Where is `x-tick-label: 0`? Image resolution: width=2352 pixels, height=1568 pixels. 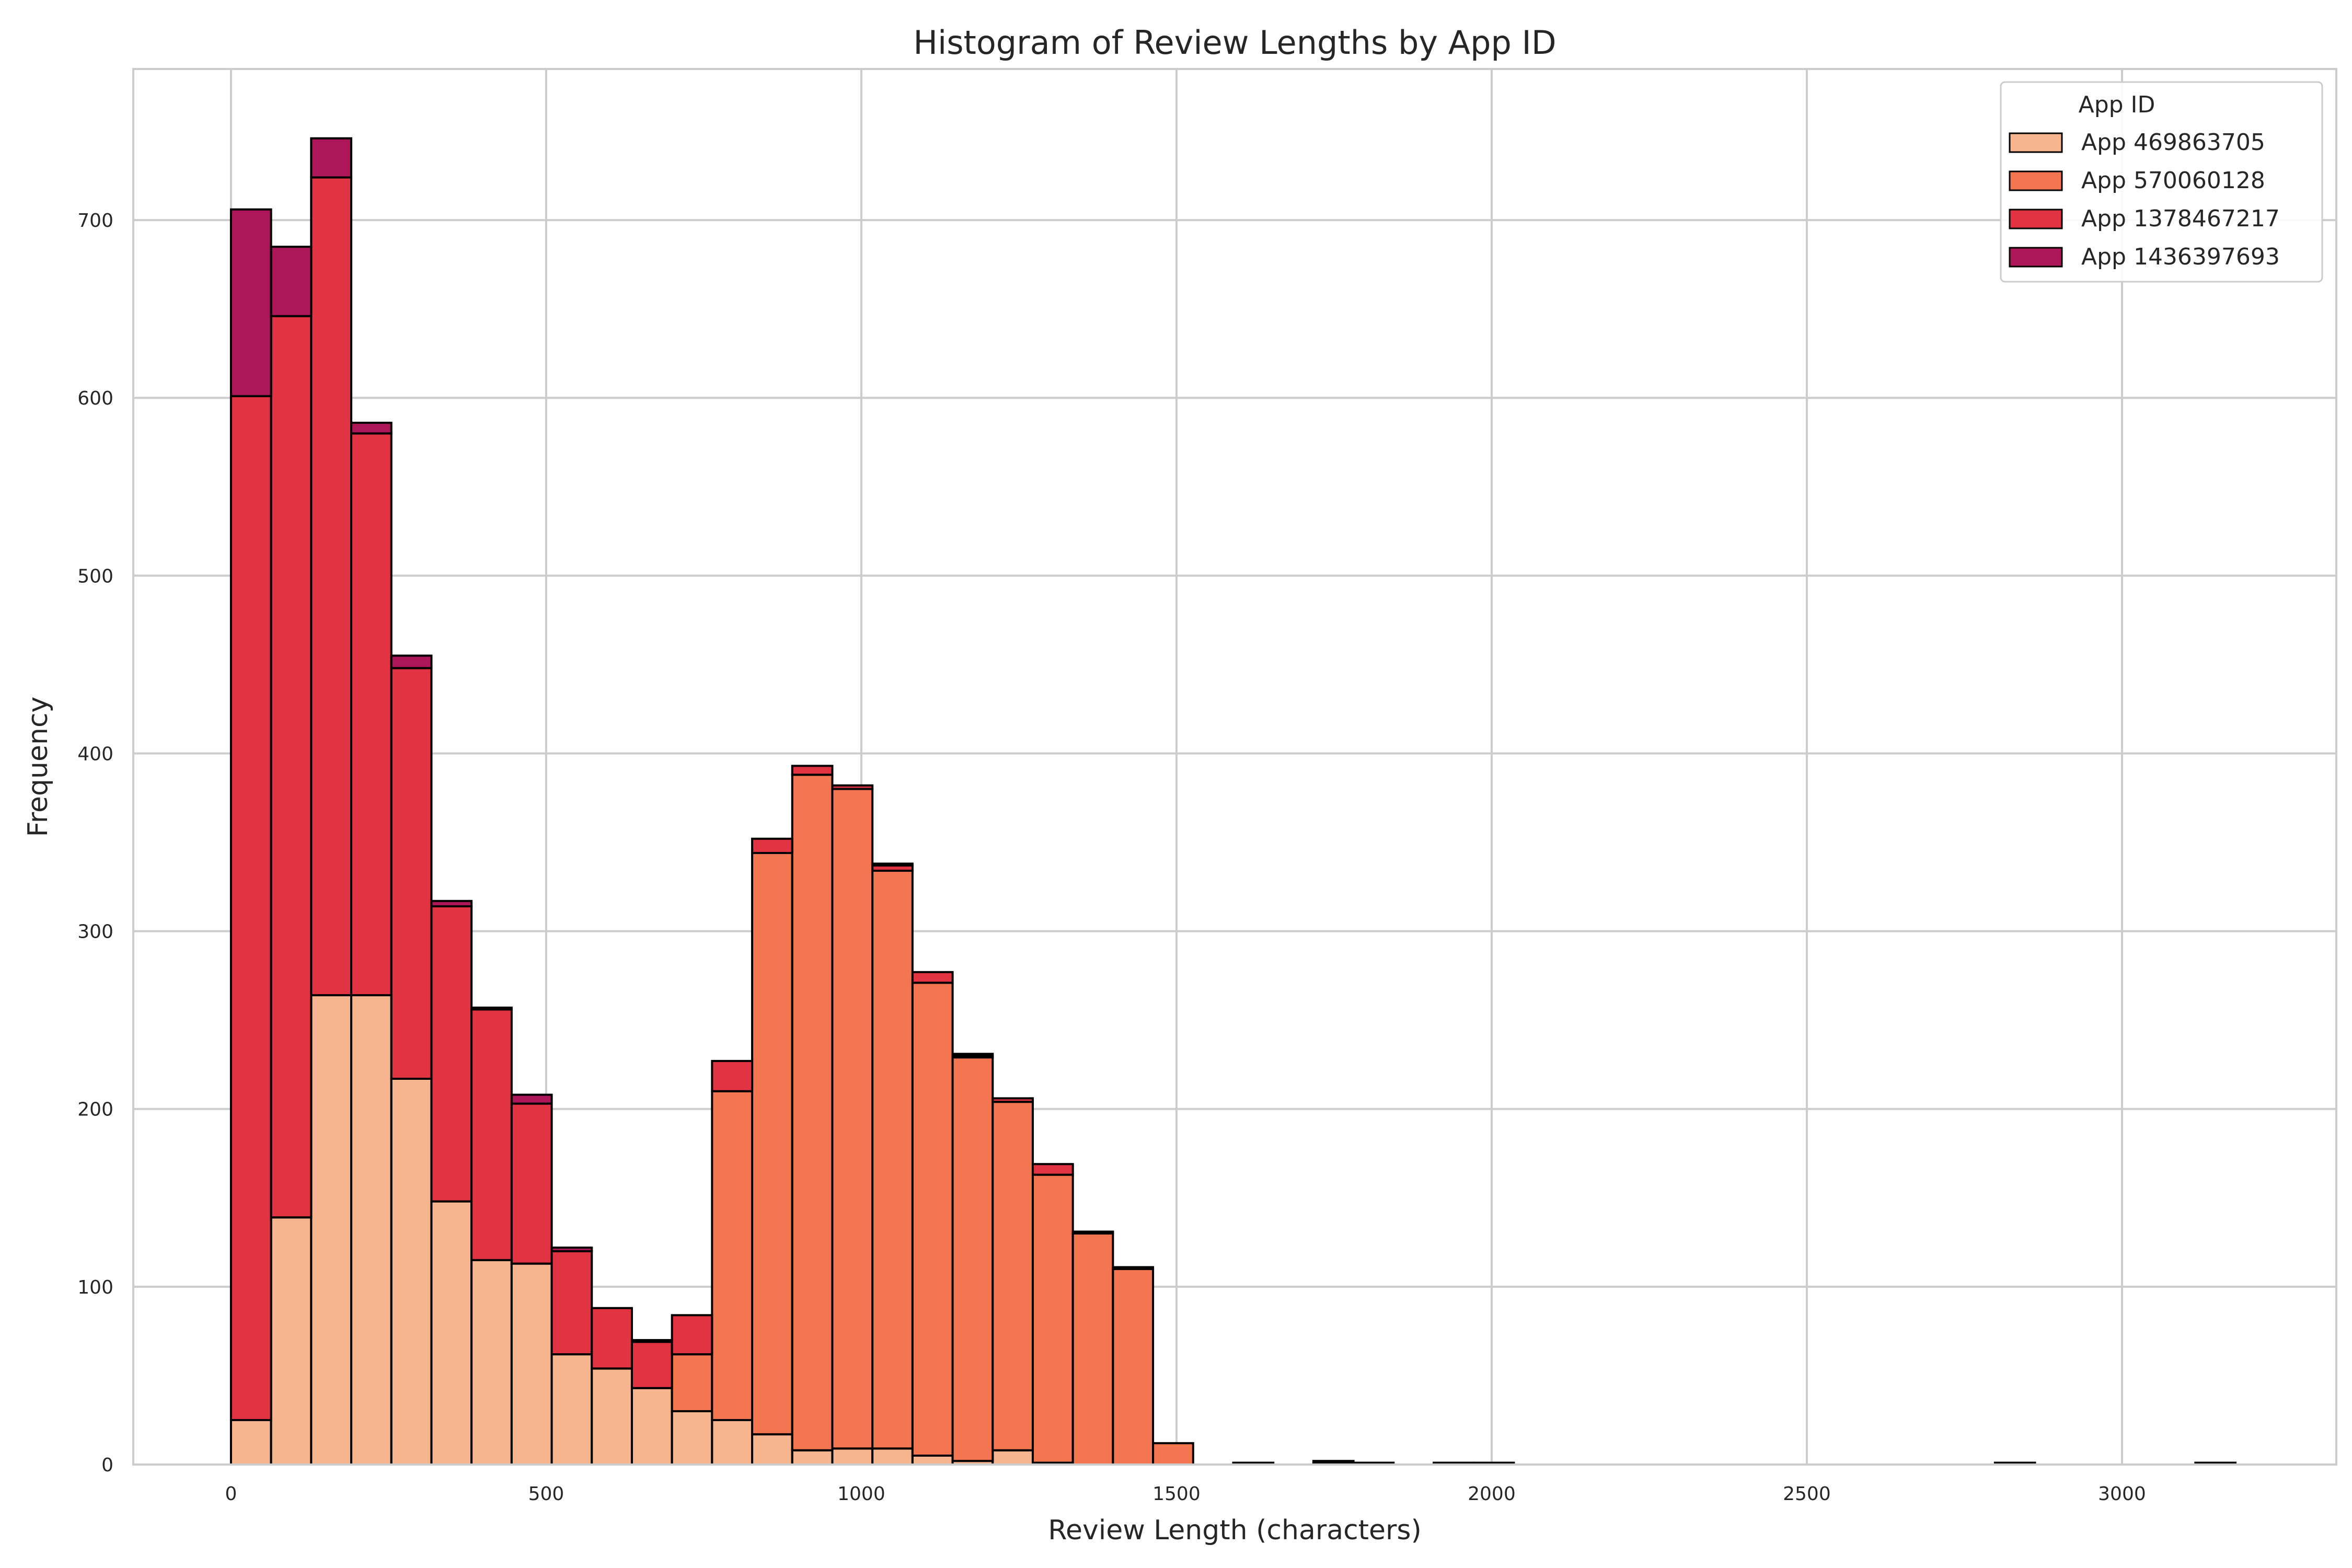 x-tick-label: 0 is located at coordinates (231, 1494).